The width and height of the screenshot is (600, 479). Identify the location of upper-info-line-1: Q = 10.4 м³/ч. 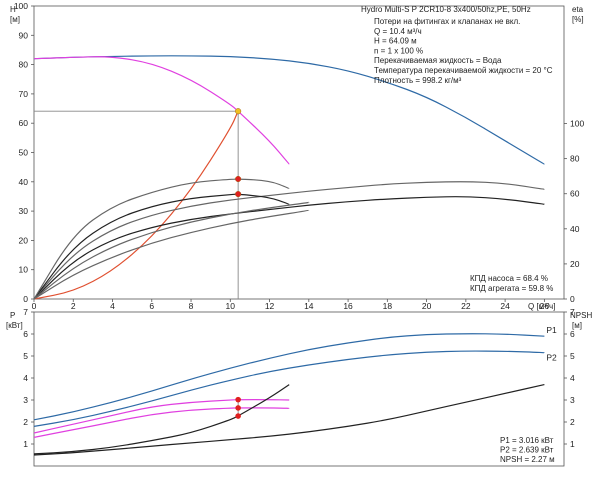
(398, 31).